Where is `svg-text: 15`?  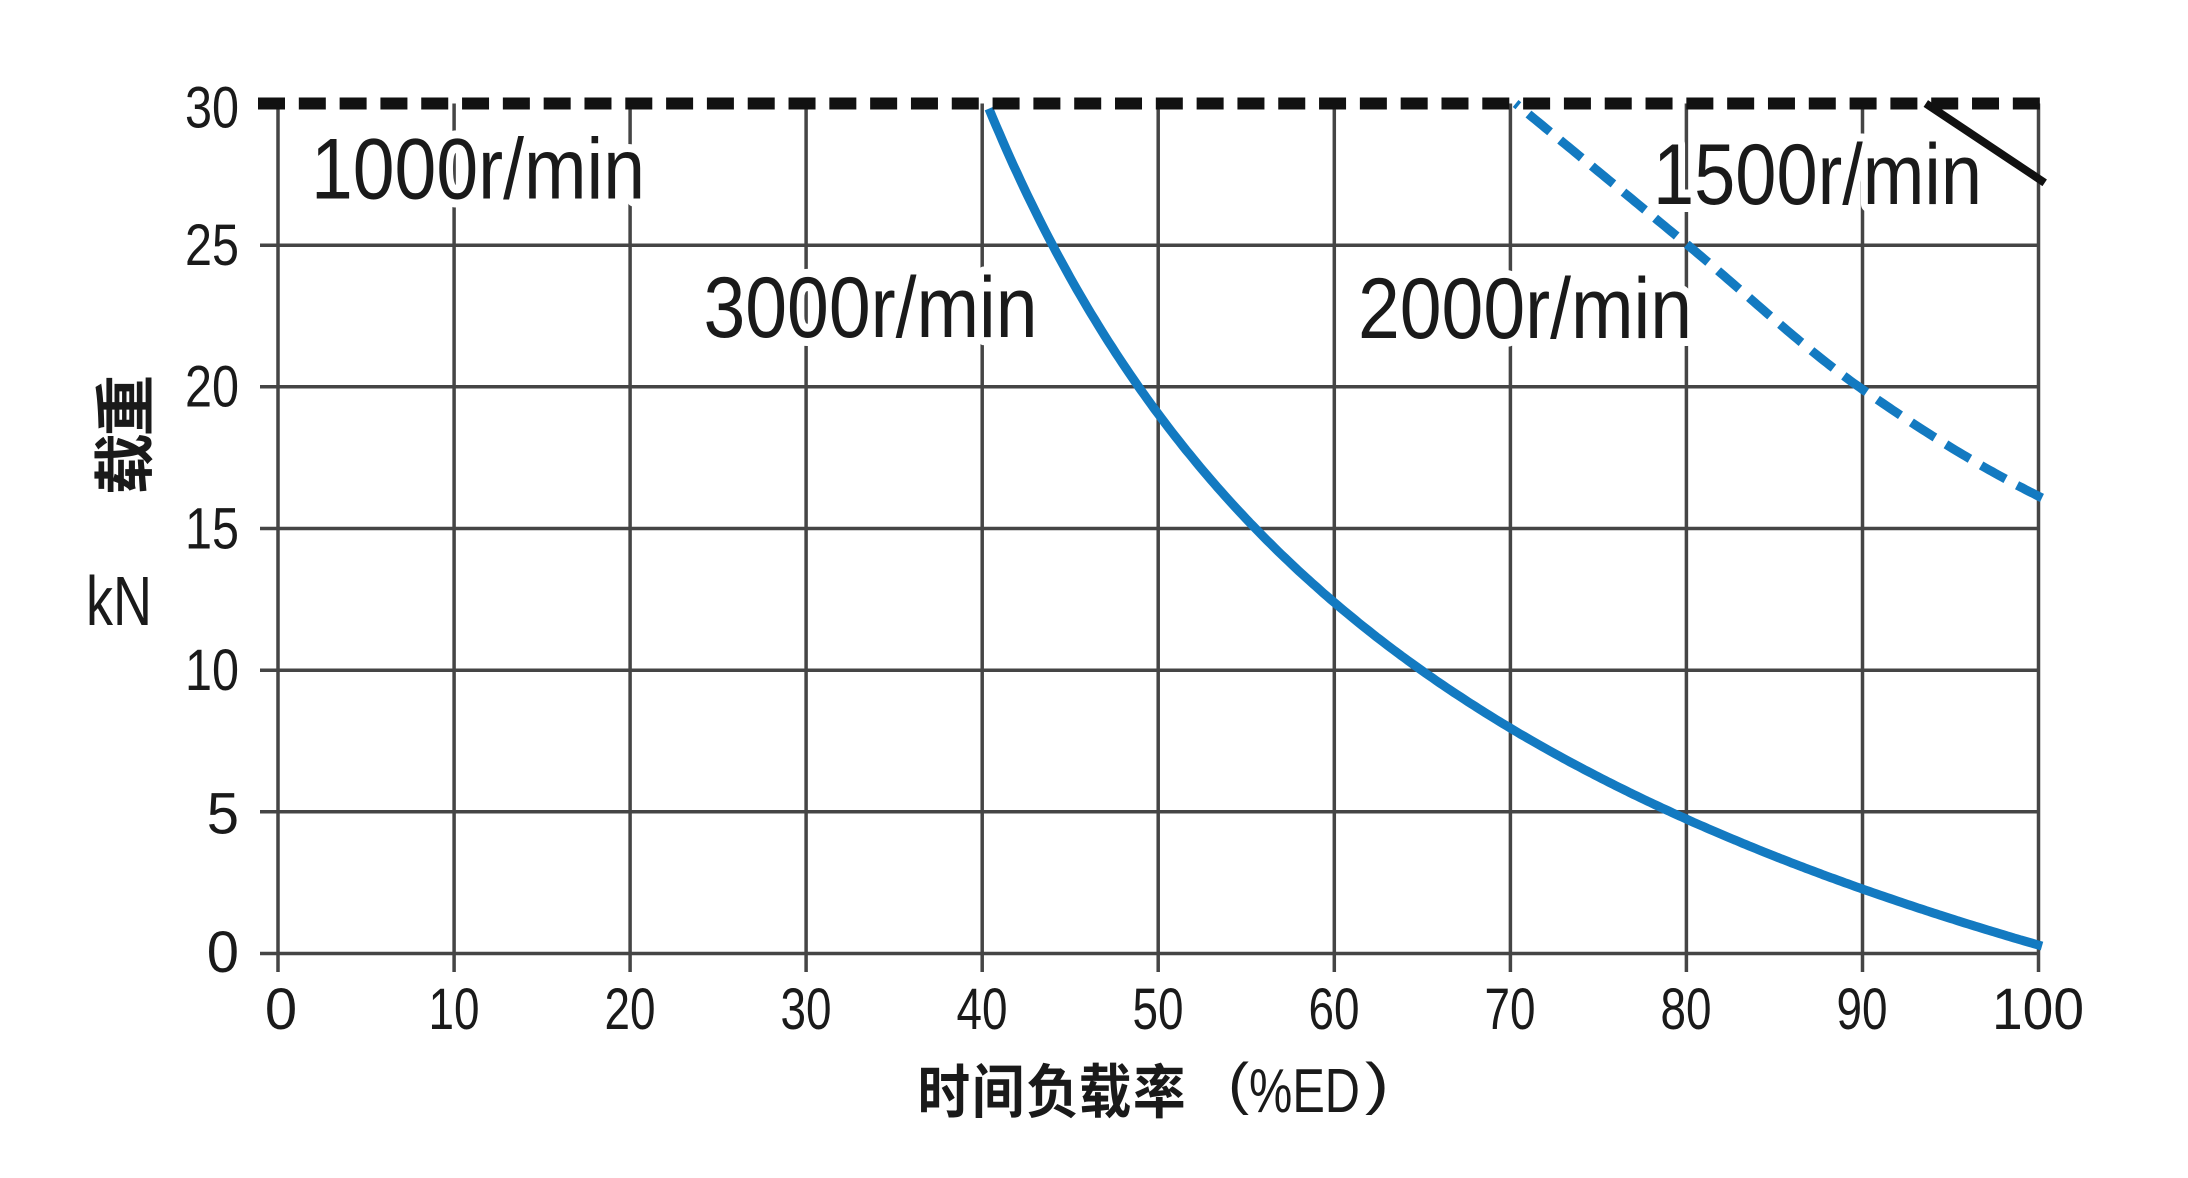
svg-text: 15 is located at coordinates (212, 529).